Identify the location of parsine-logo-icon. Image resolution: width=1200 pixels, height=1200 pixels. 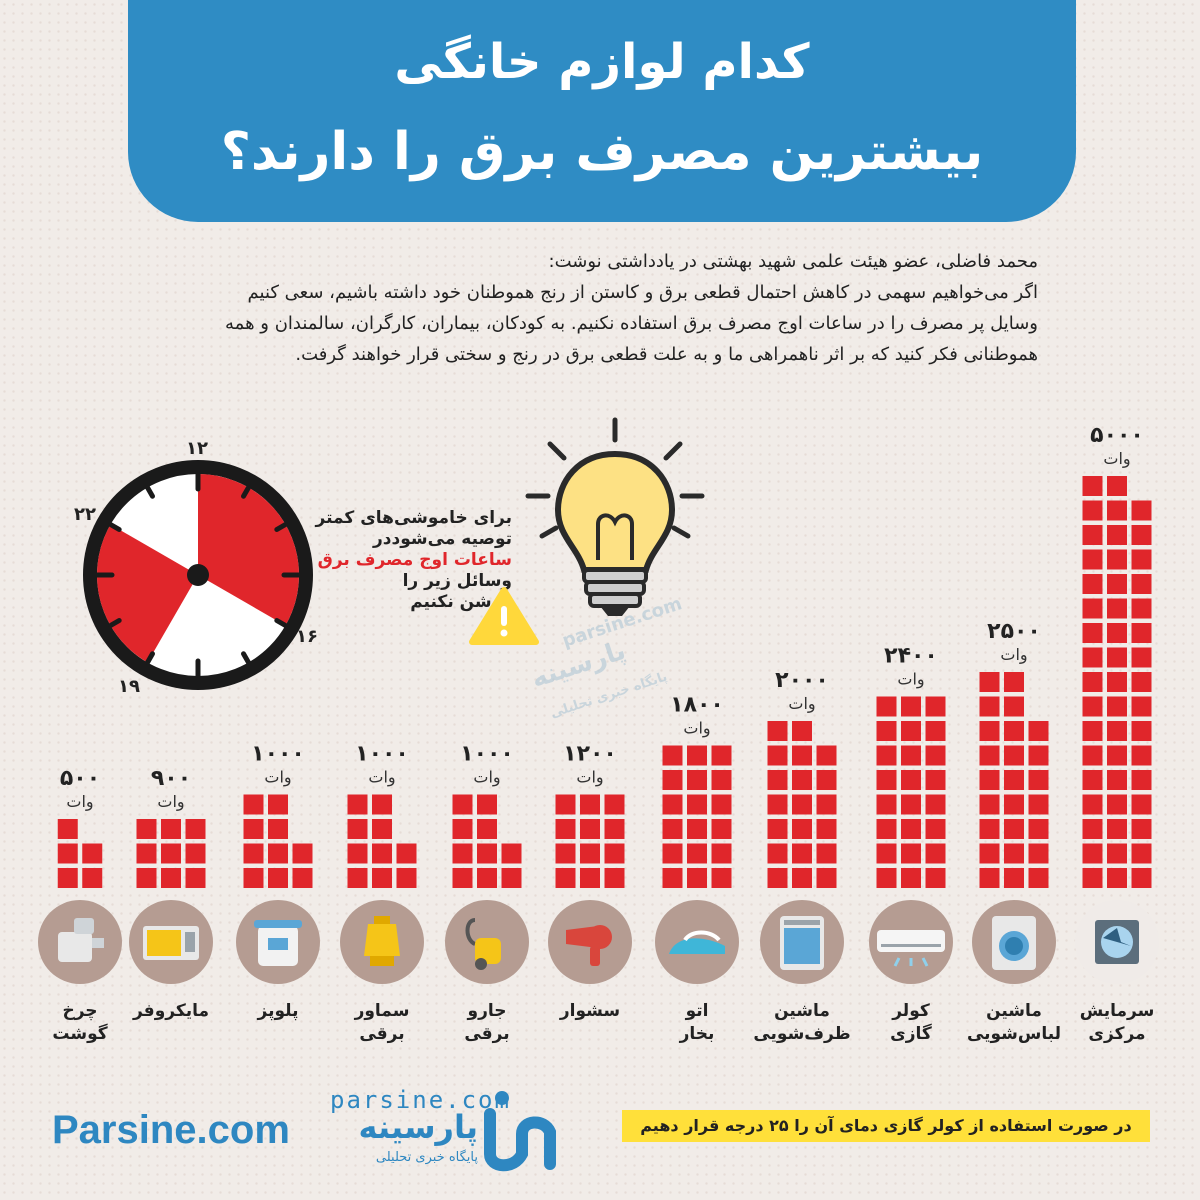
(520, 1131).